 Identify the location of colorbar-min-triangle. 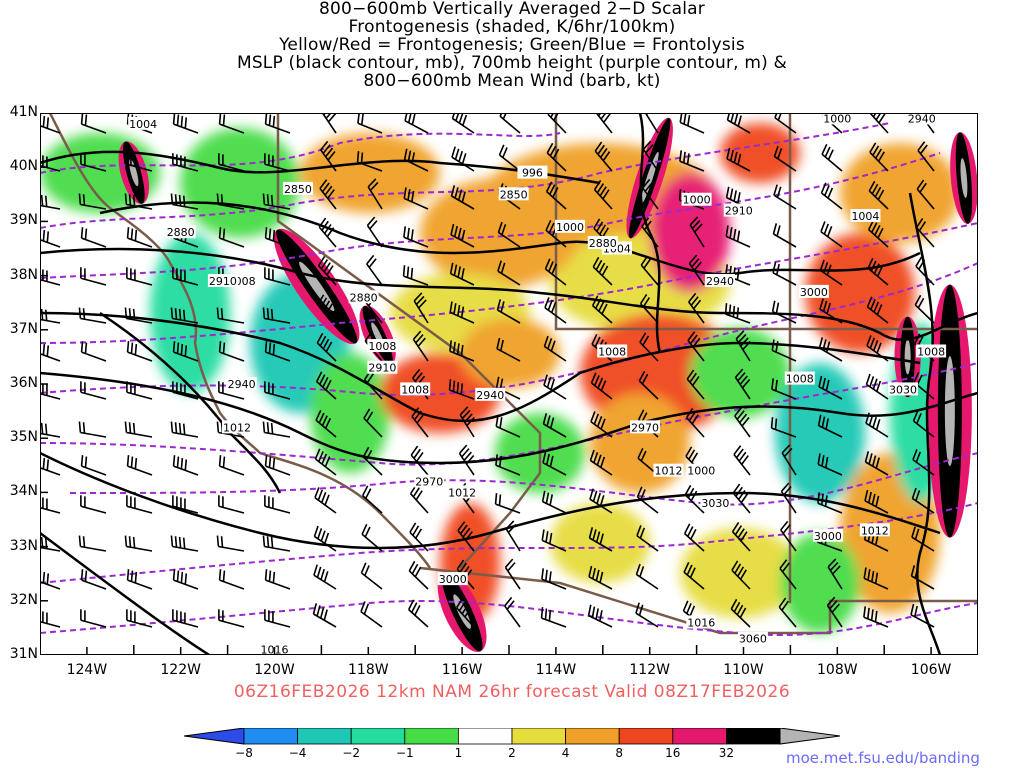
(214, 736).